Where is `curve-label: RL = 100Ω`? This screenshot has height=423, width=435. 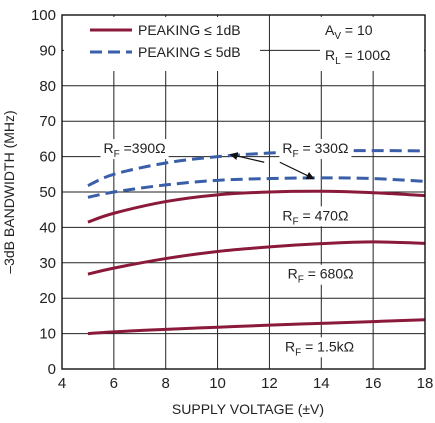
curve-label: RL = 100Ω is located at coordinates (357, 57).